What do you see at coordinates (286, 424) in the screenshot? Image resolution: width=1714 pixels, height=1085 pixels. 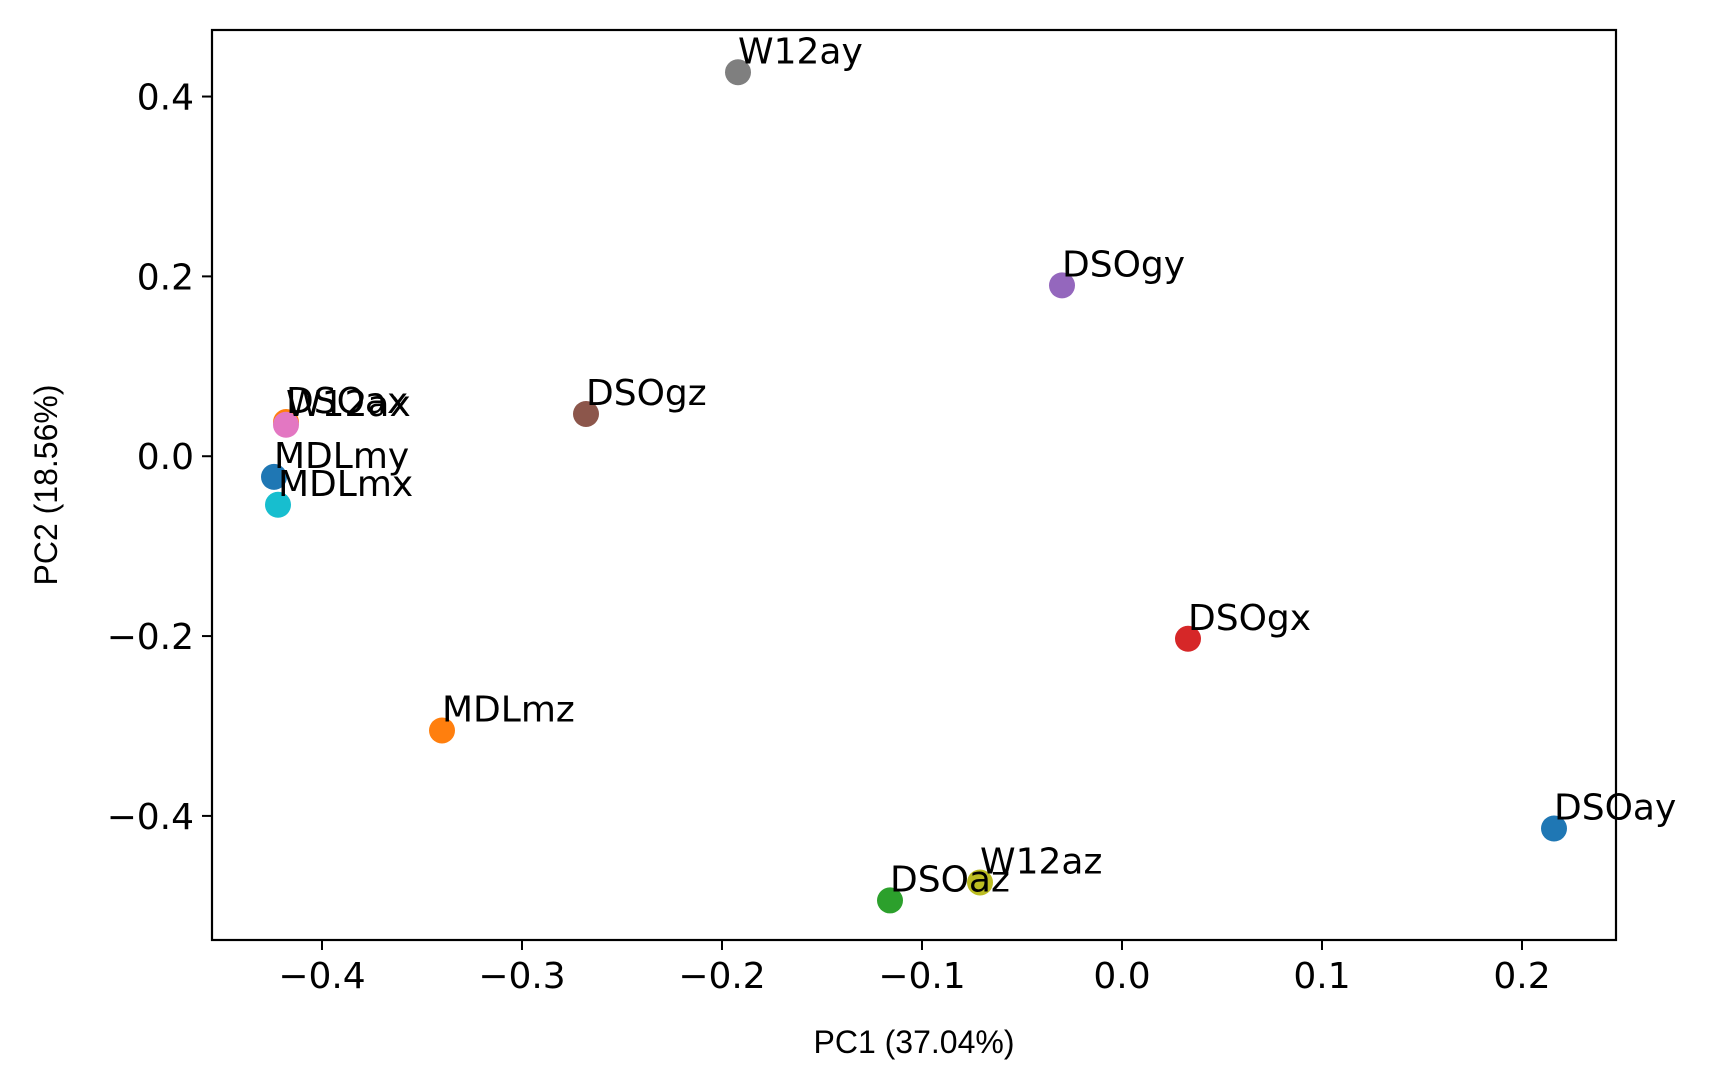 I see `scatter-point-w12ax` at bounding box center [286, 424].